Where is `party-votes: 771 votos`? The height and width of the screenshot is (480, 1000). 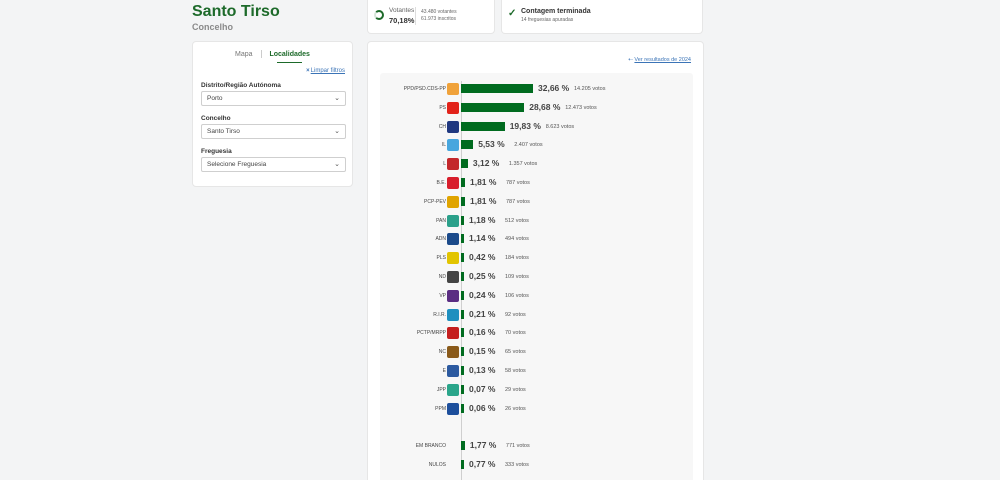
party-votes: 771 votos is located at coordinates (517, 446).